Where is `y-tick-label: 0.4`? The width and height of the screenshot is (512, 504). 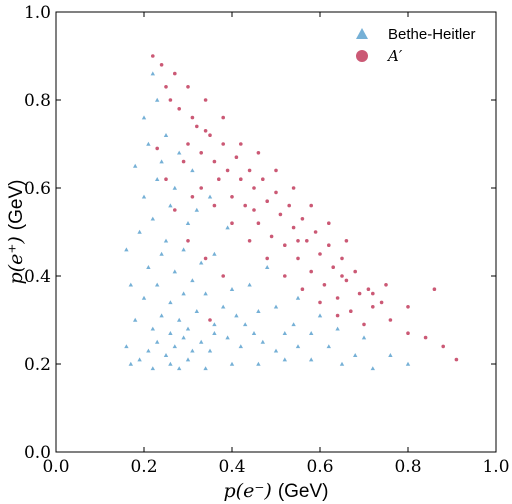
y-tick-label: 0.4 is located at coordinates (37, 277).